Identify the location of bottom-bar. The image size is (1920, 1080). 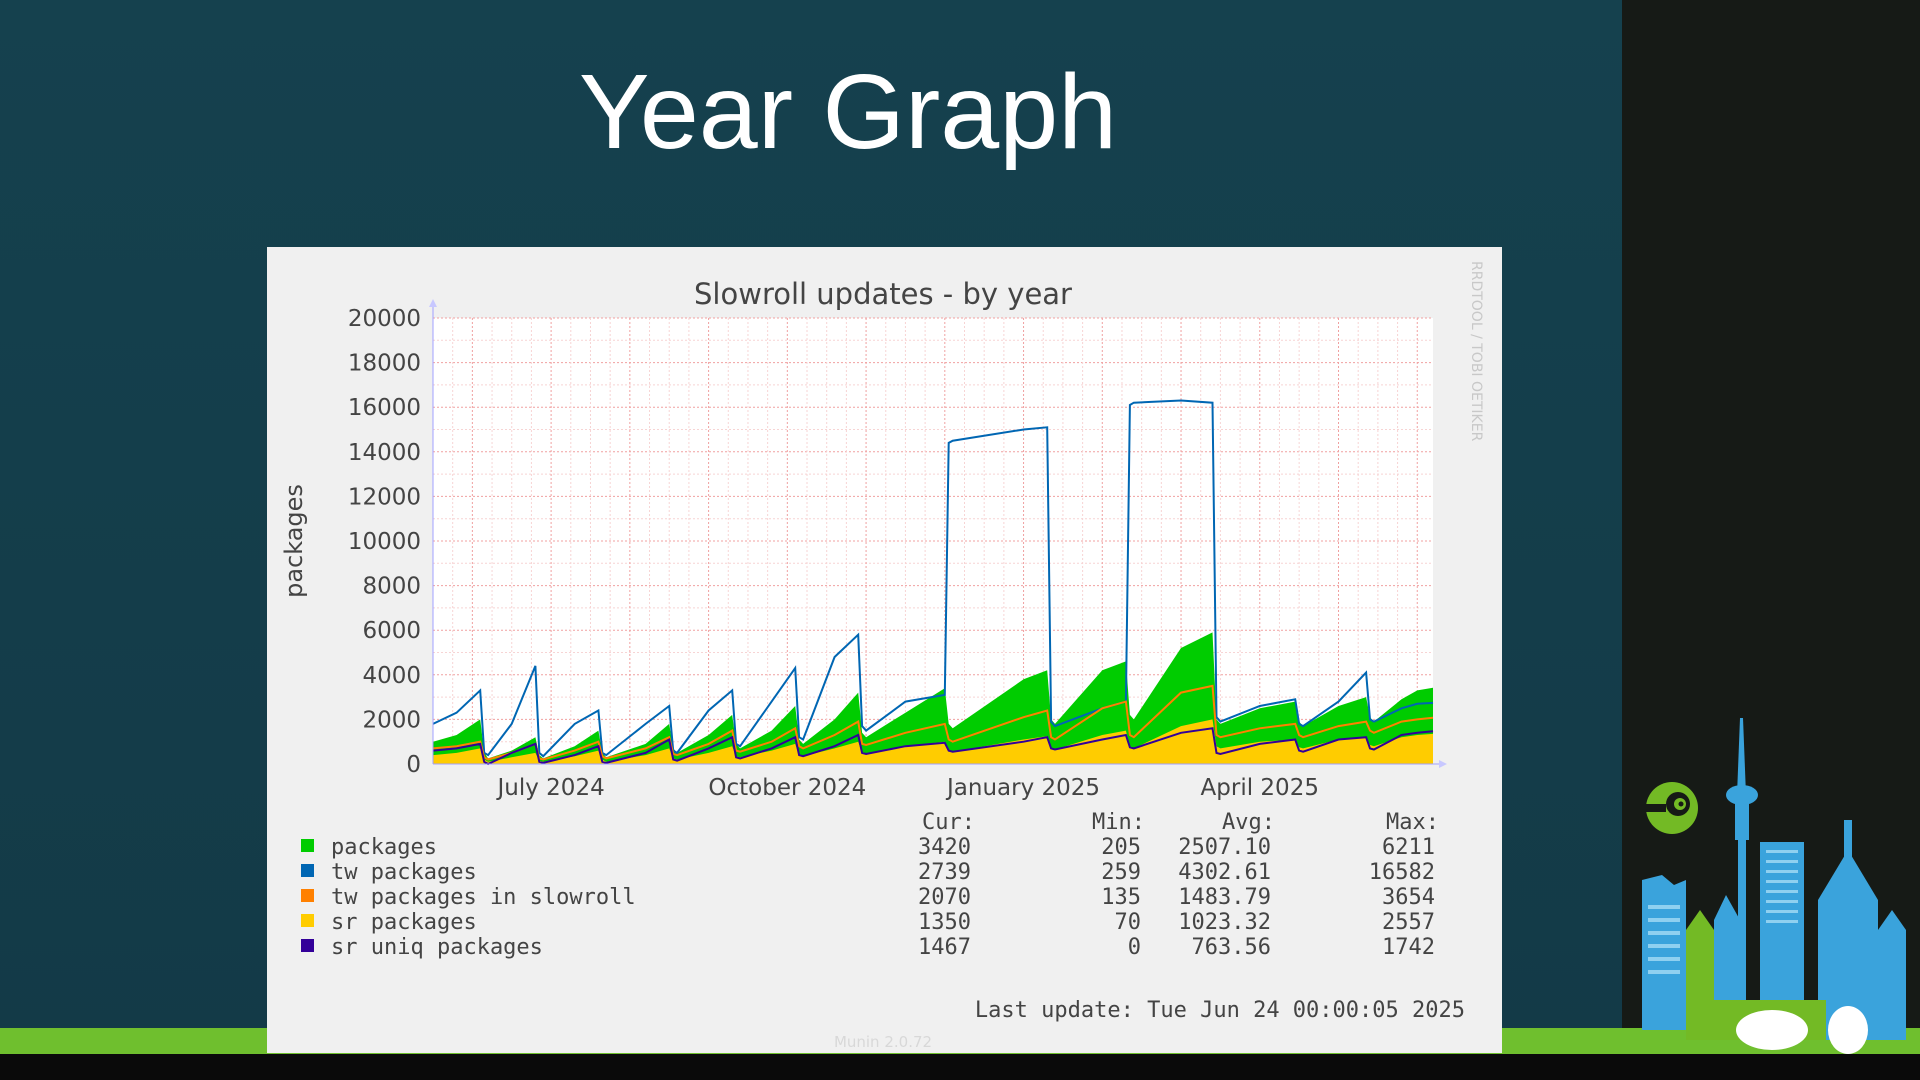
(960, 1067).